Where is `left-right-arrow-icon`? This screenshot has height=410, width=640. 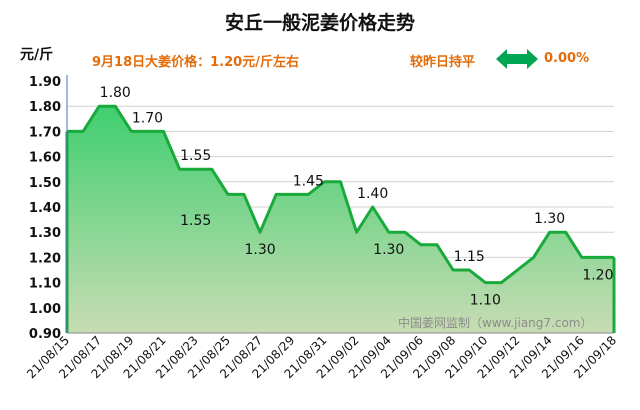 left-right-arrow-icon is located at coordinates (517, 59).